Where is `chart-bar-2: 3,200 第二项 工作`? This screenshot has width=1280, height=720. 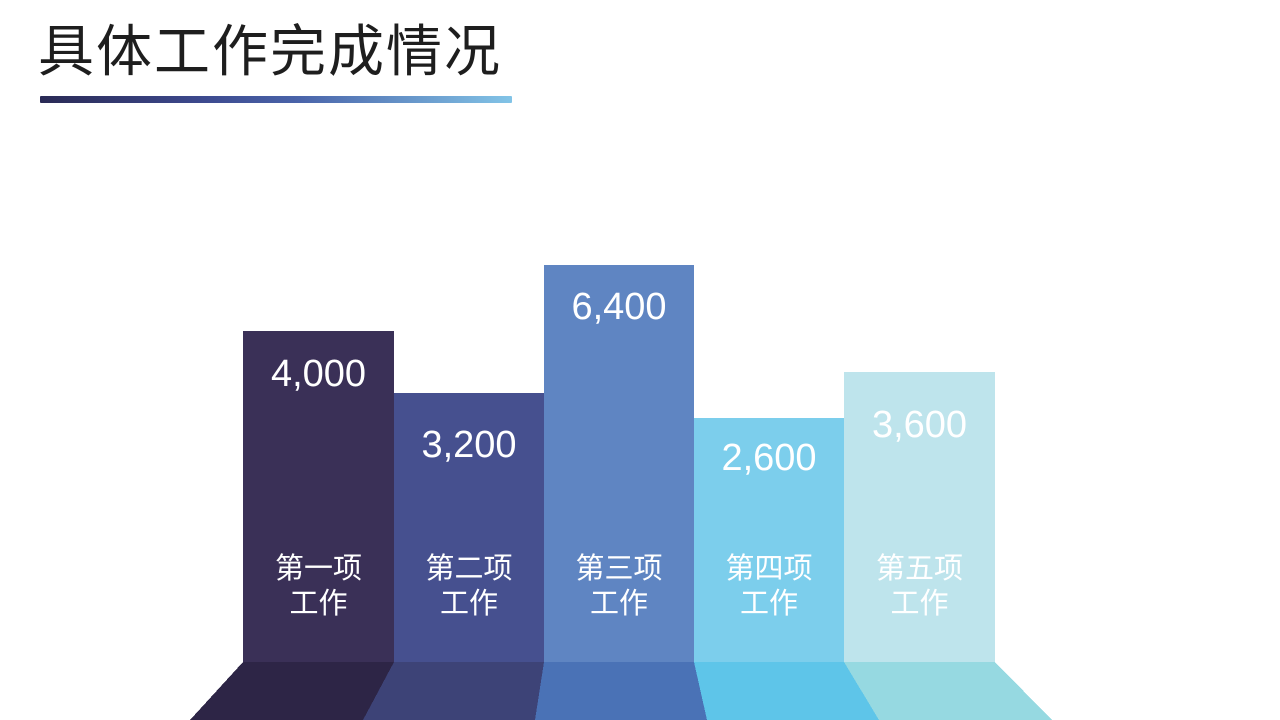 chart-bar-2: 3,200 第二项 工作 is located at coordinates (469, 527).